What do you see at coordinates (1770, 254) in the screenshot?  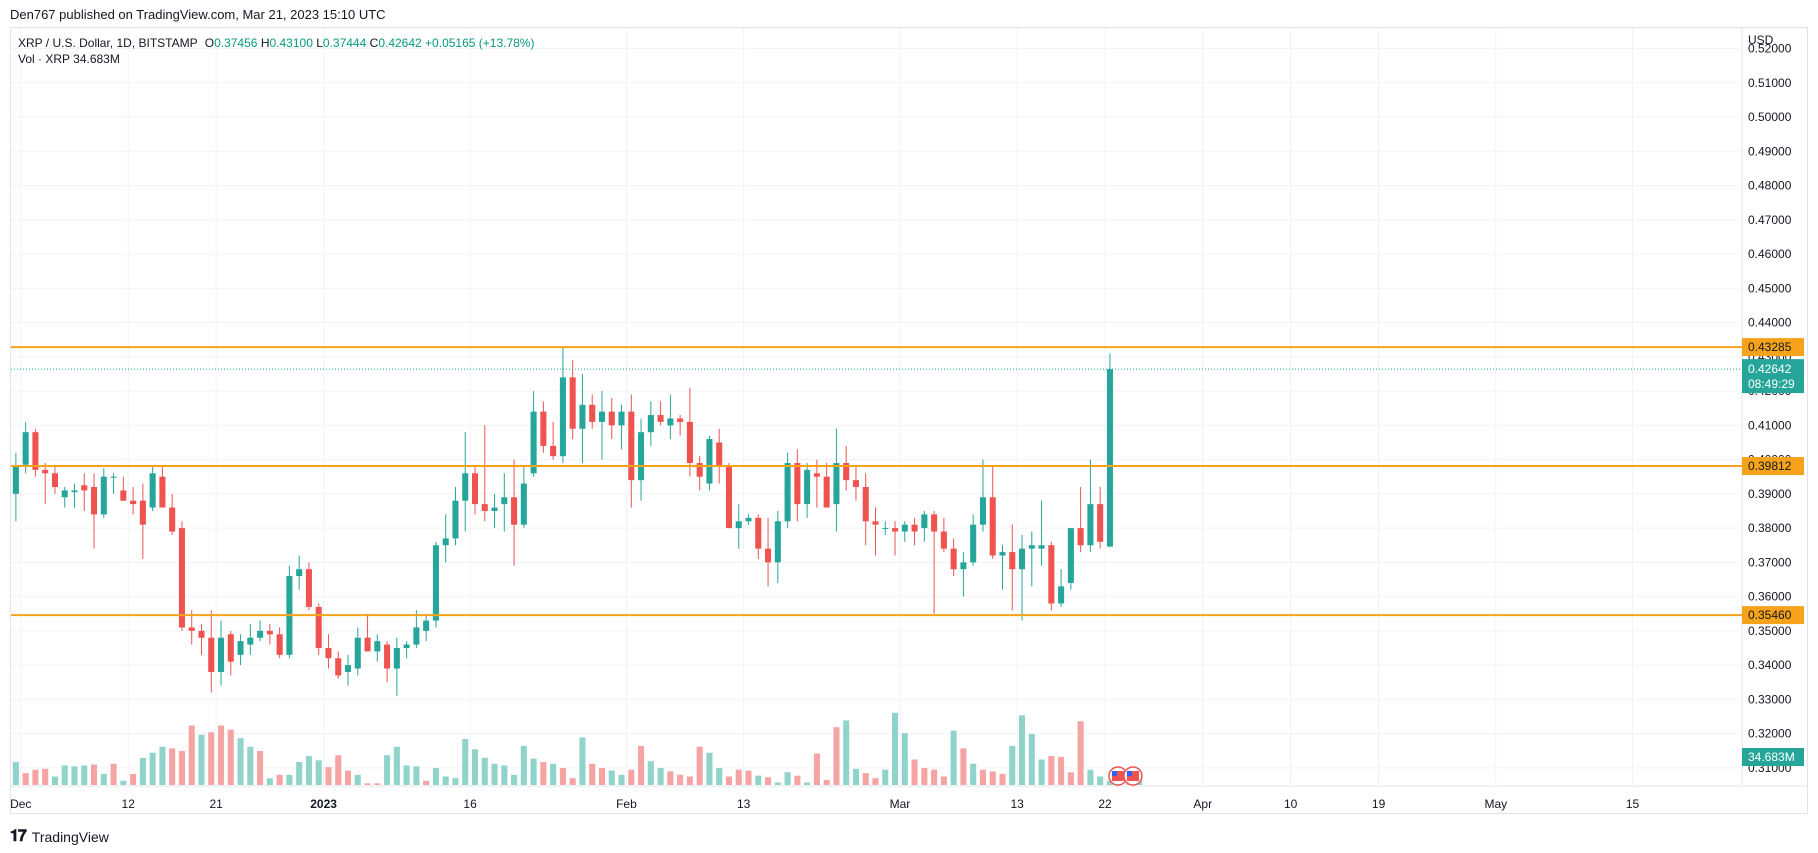 I see `y-tick-label: 0.46000` at bounding box center [1770, 254].